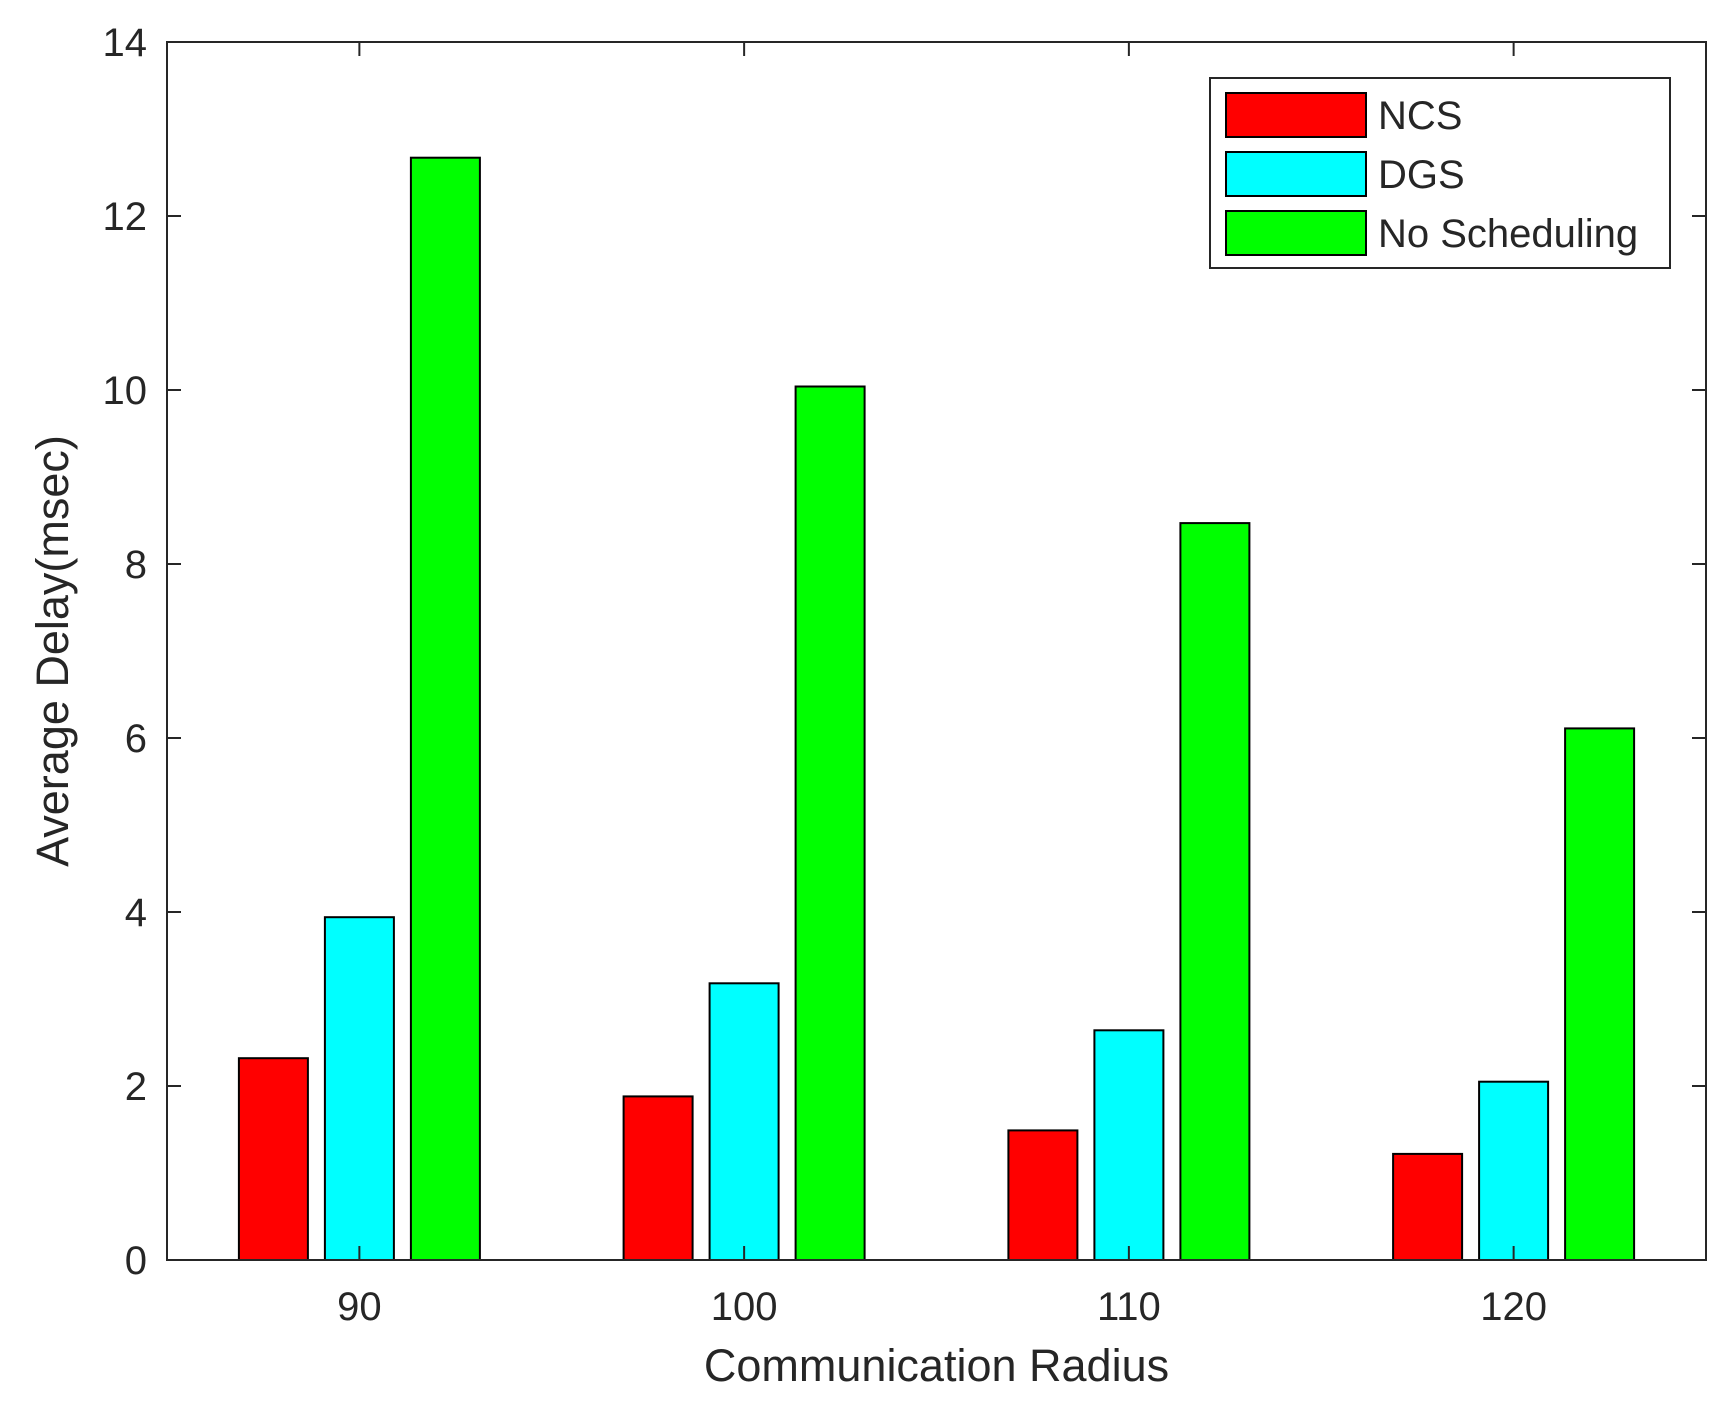 Image resolution: width=1736 pixels, height=1423 pixels. I want to click on y-tick-label: 4, so click(136, 913).